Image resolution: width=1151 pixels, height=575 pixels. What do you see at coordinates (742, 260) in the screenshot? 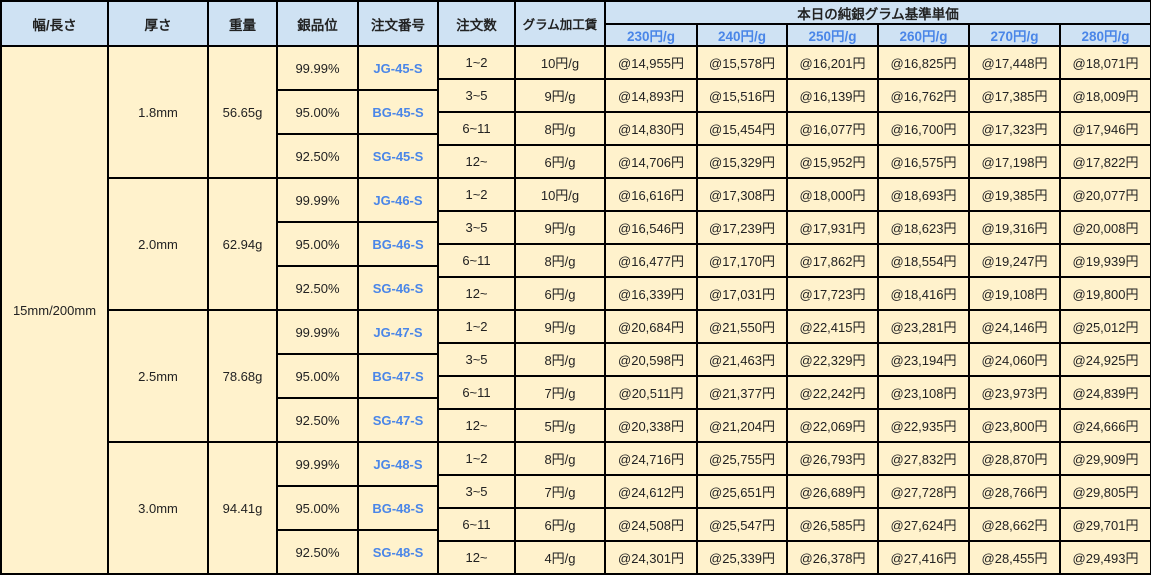
I see `unit-price-cell: @17,170円` at bounding box center [742, 260].